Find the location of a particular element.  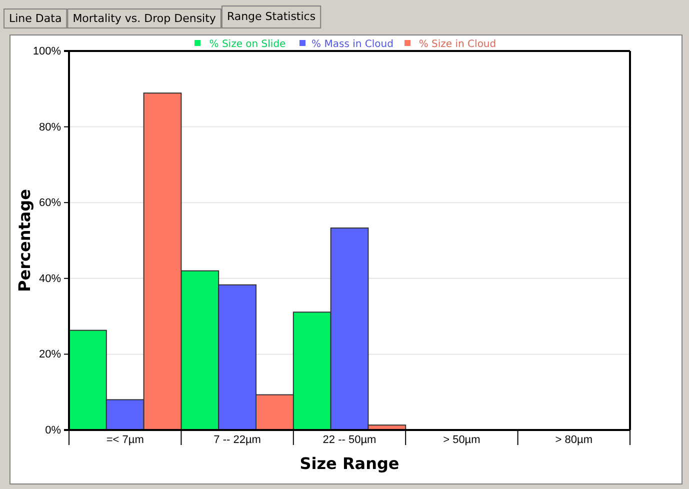

text: Line Data is located at coordinates (35, 18).